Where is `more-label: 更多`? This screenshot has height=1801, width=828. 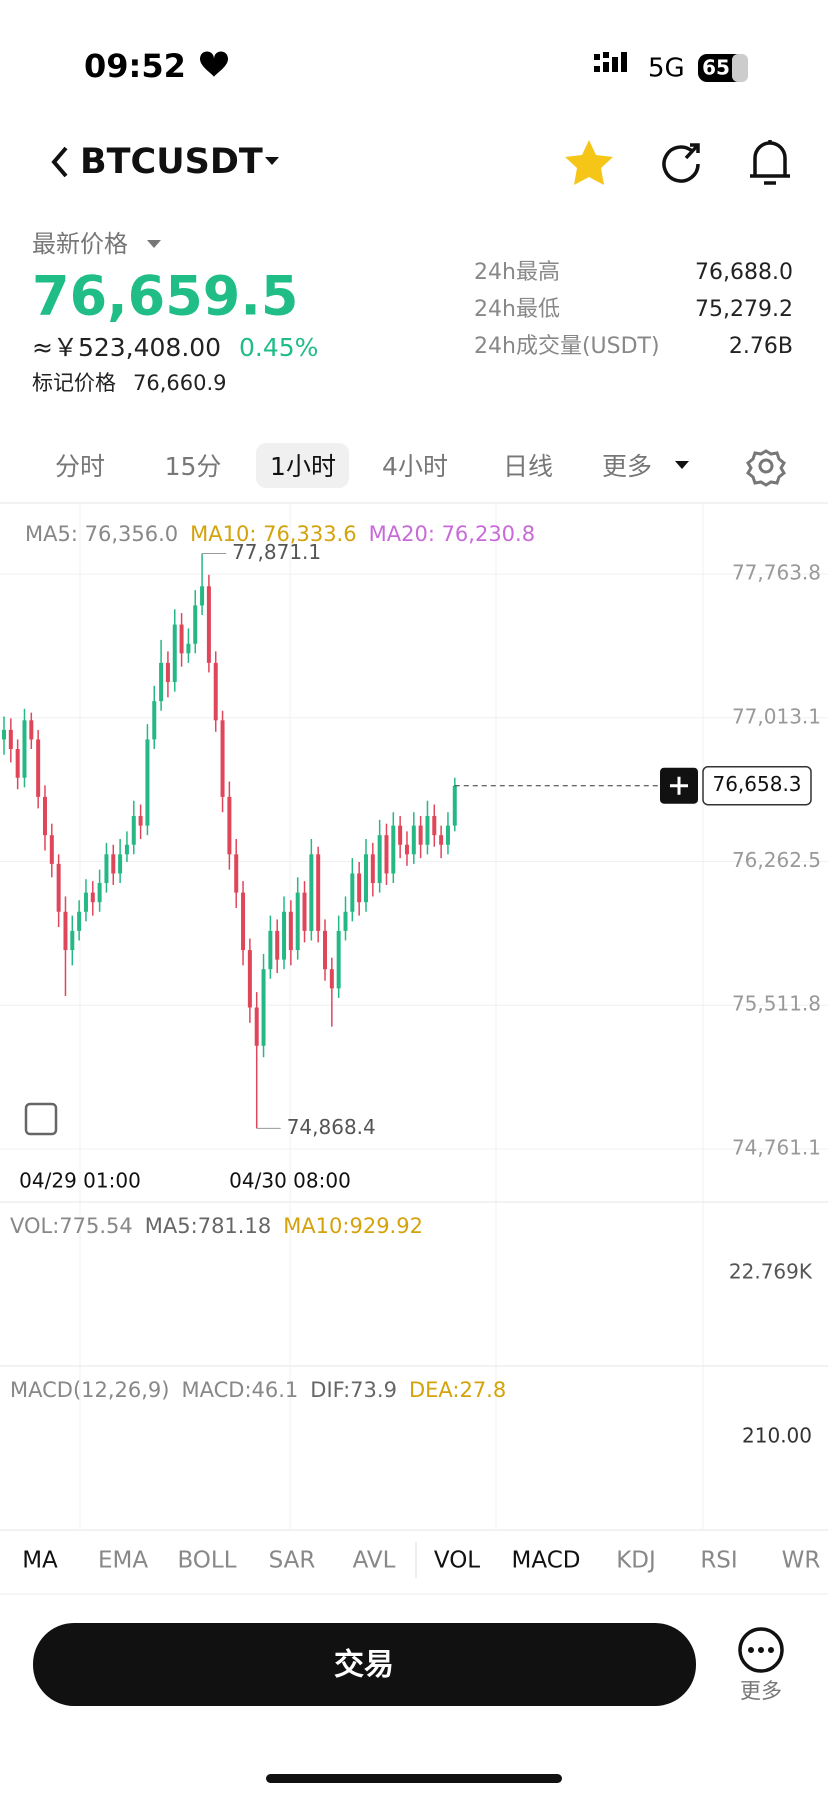
more-label: 更多 is located at coordinates (761, 1691).